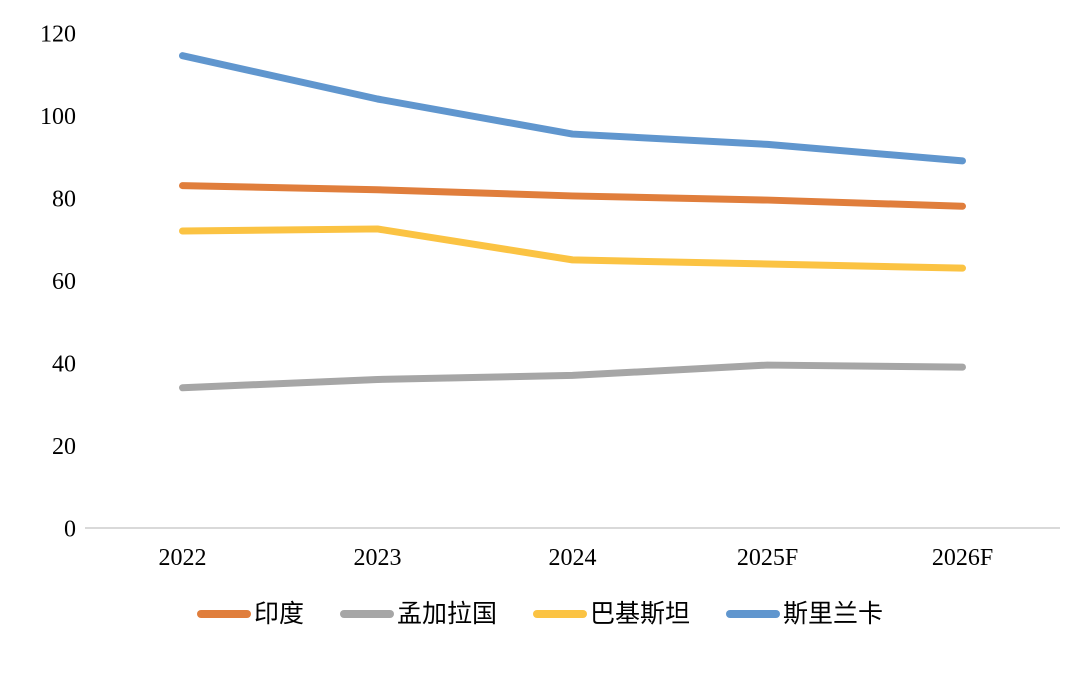 The height and width of the screenshot is (676, 1080). What do you see at coordinates (64, 200) in the screenshot?
I see `y-axis-tick-label: 80` at bounding box center [64, 200].